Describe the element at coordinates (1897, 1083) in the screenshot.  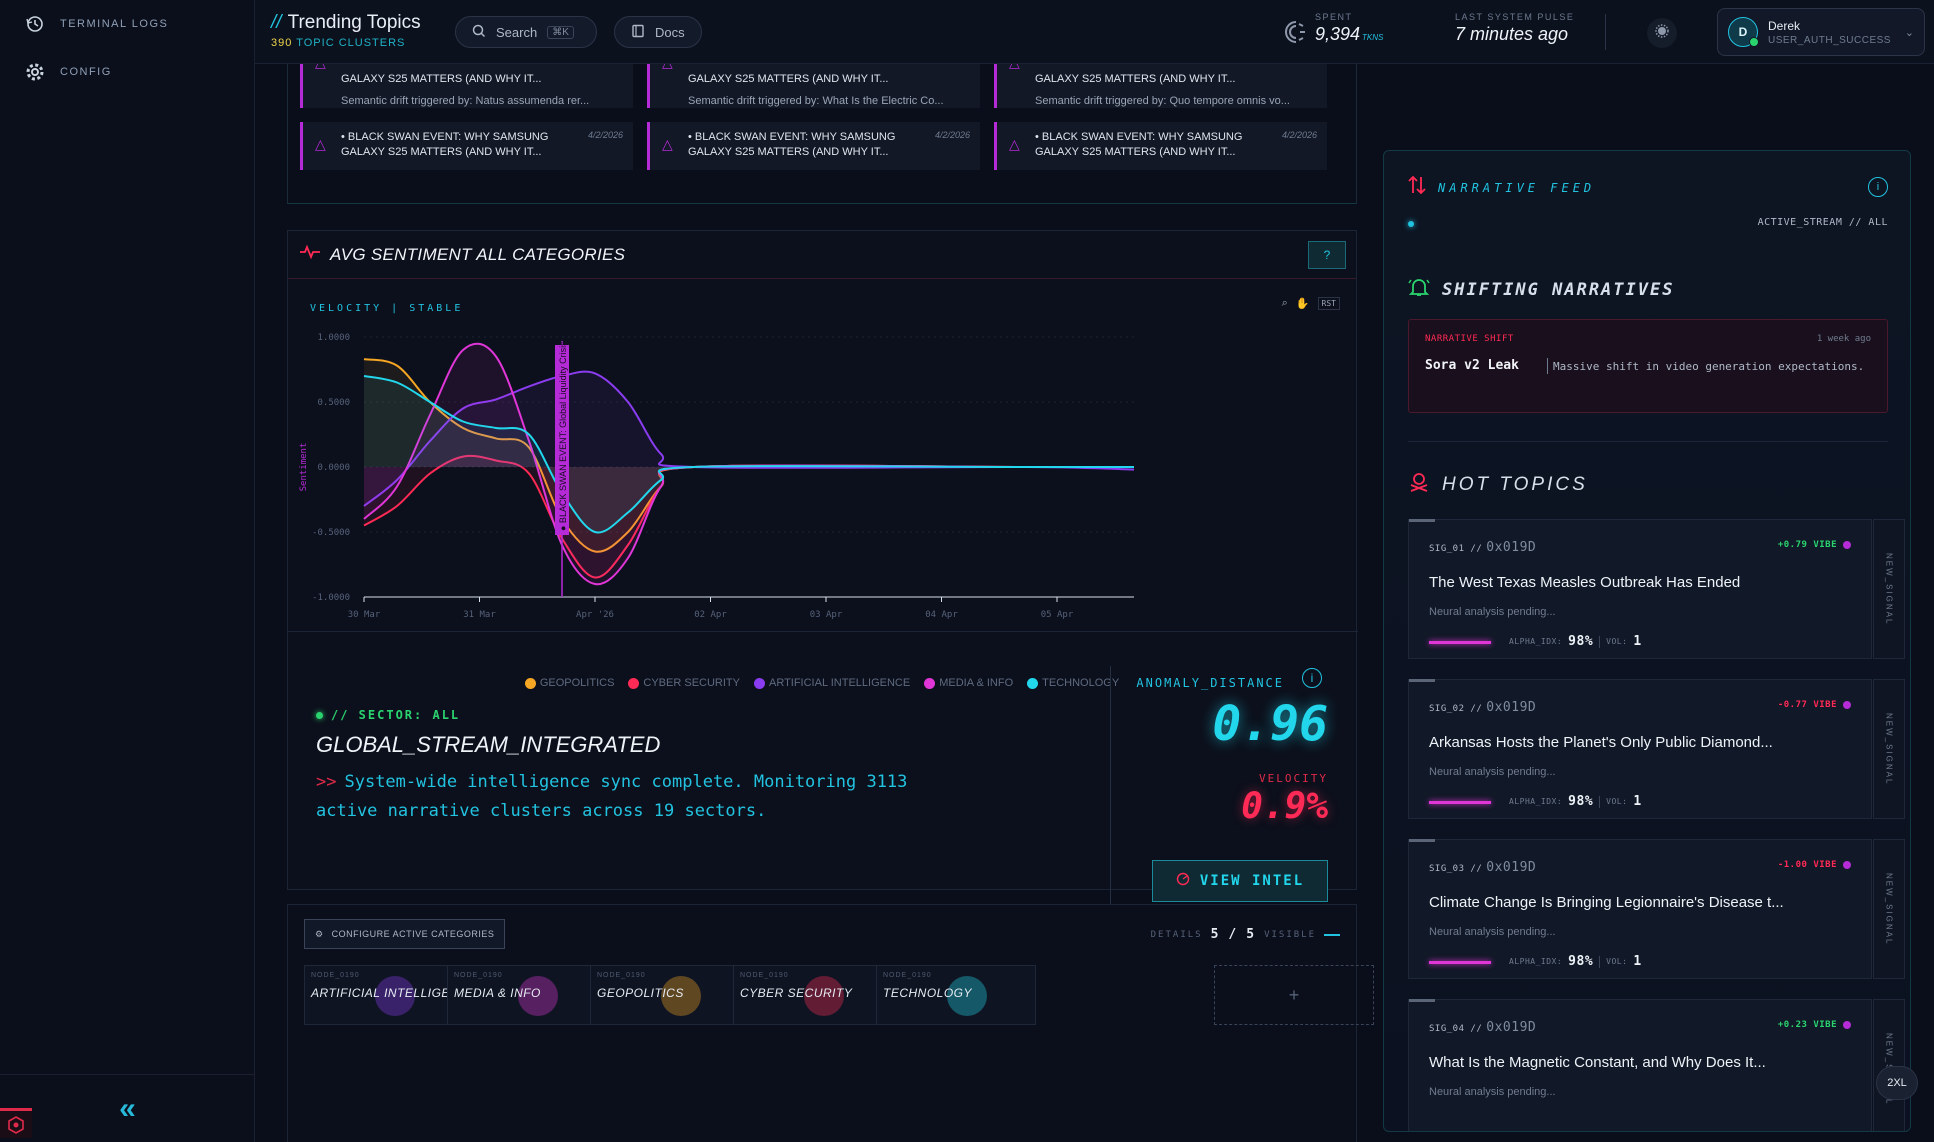
I see `zoom-level-chip: 2XL` at that location.